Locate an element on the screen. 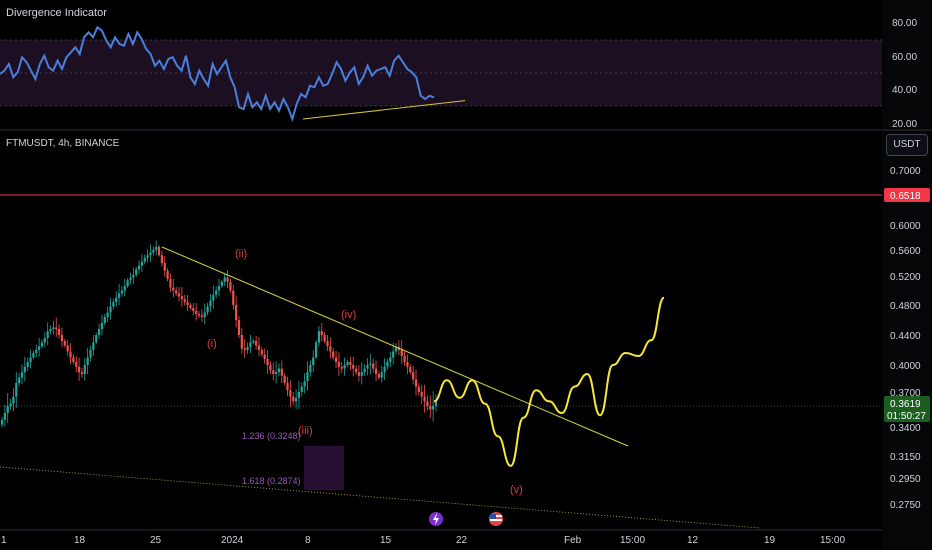  indicator-title: Divergence Indicator is located at coordinates (56, 13).